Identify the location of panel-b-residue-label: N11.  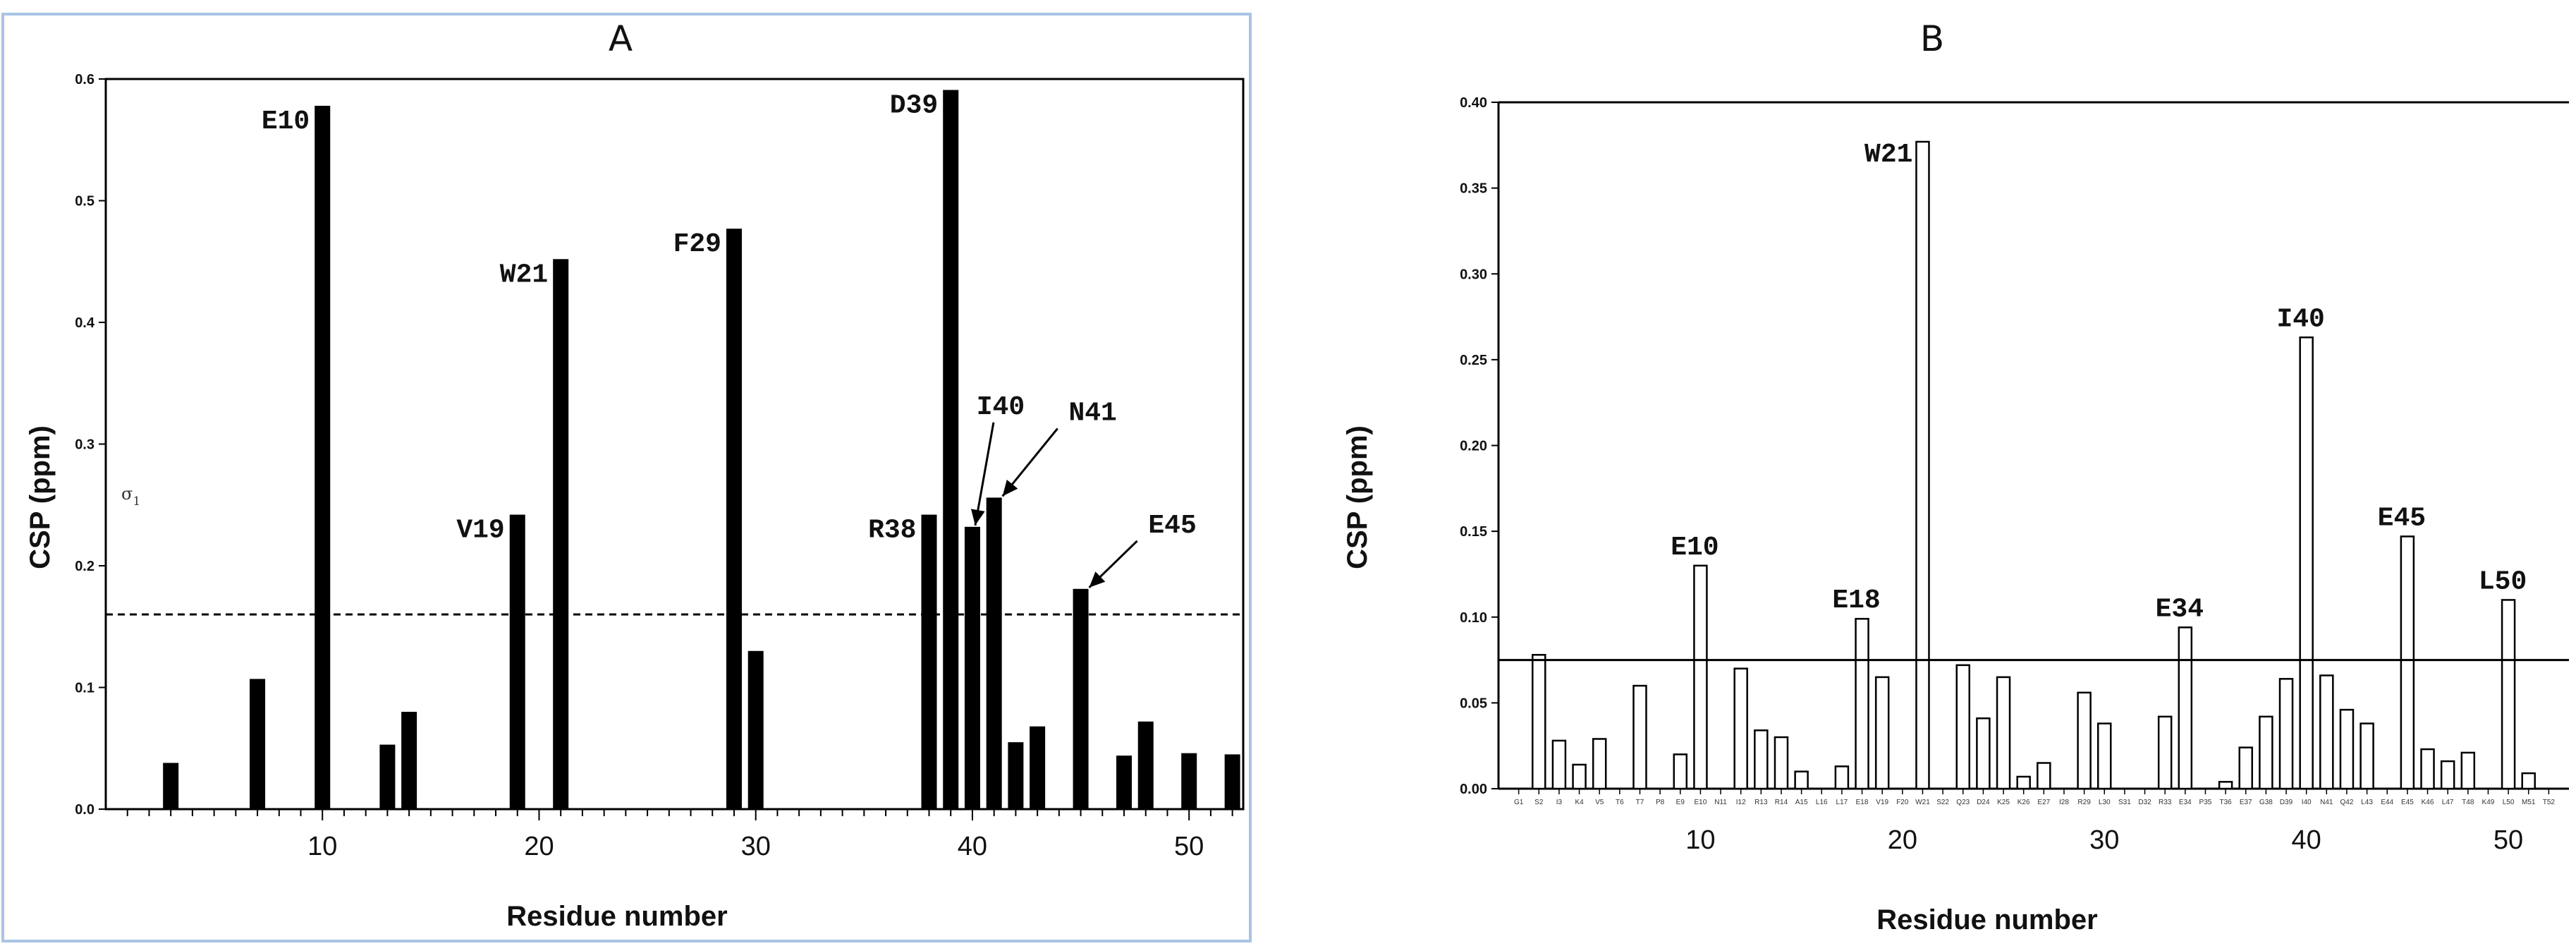
(1720, 802).